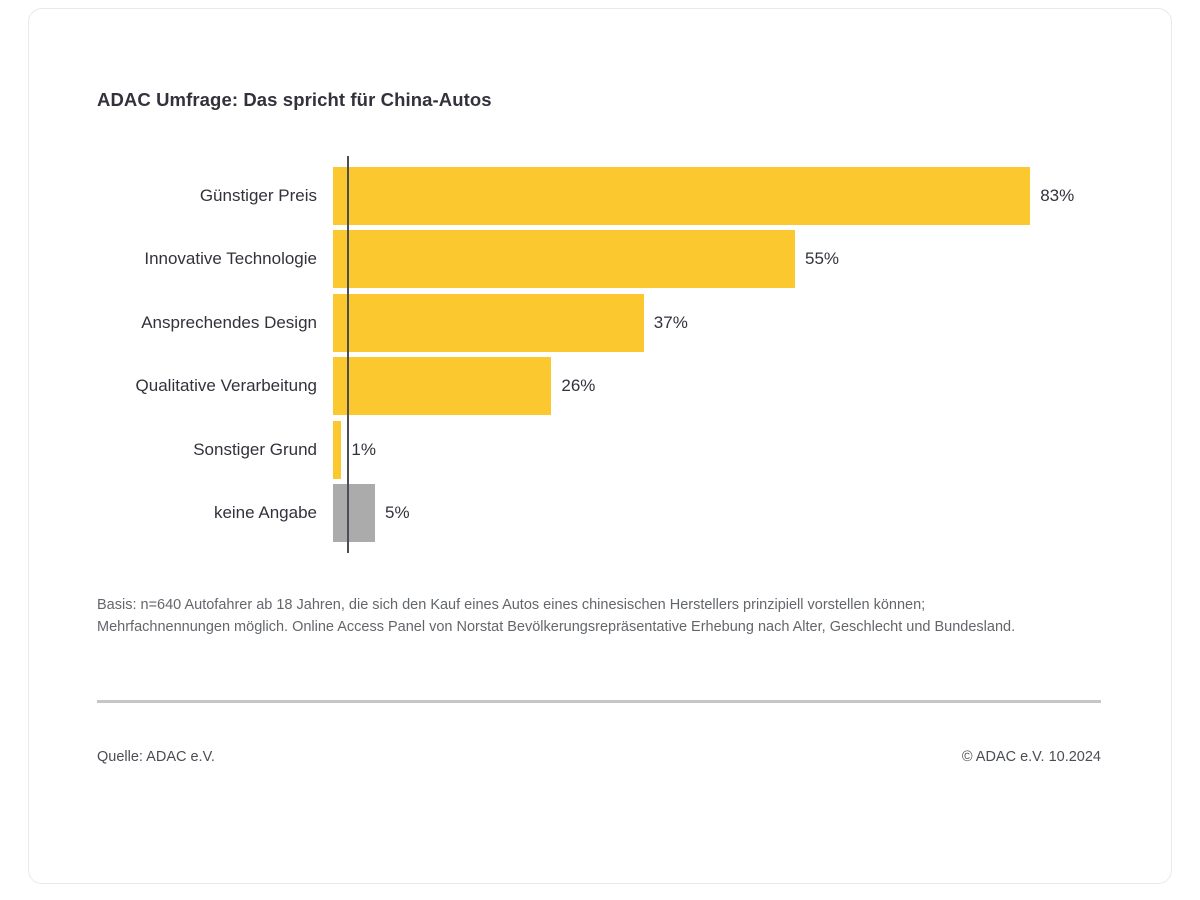  I want to click on chart-row: keine Angabe 5%, so click(612, 514).